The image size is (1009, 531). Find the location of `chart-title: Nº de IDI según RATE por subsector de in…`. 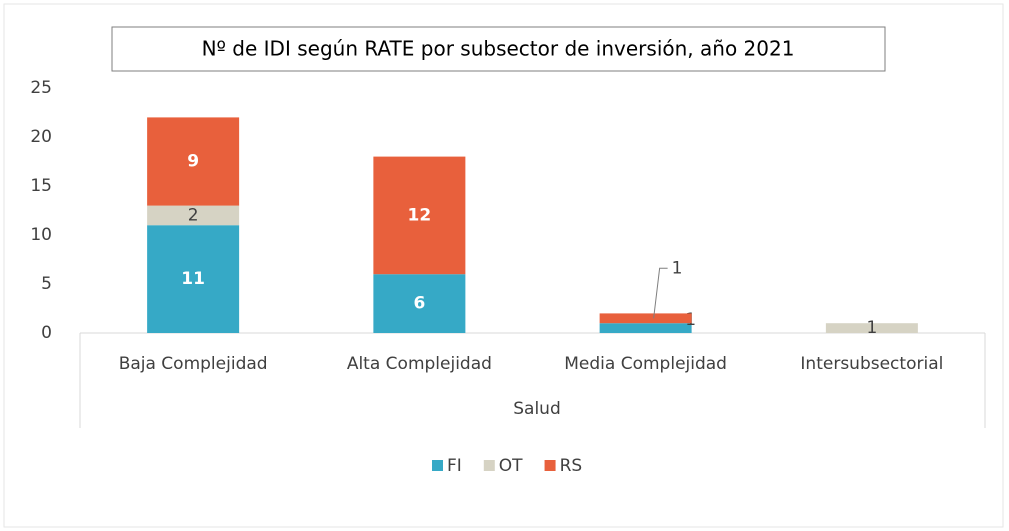

chart-title: Nº de IDI según RATE por subsector de in… is located at coordinates (498, 49).